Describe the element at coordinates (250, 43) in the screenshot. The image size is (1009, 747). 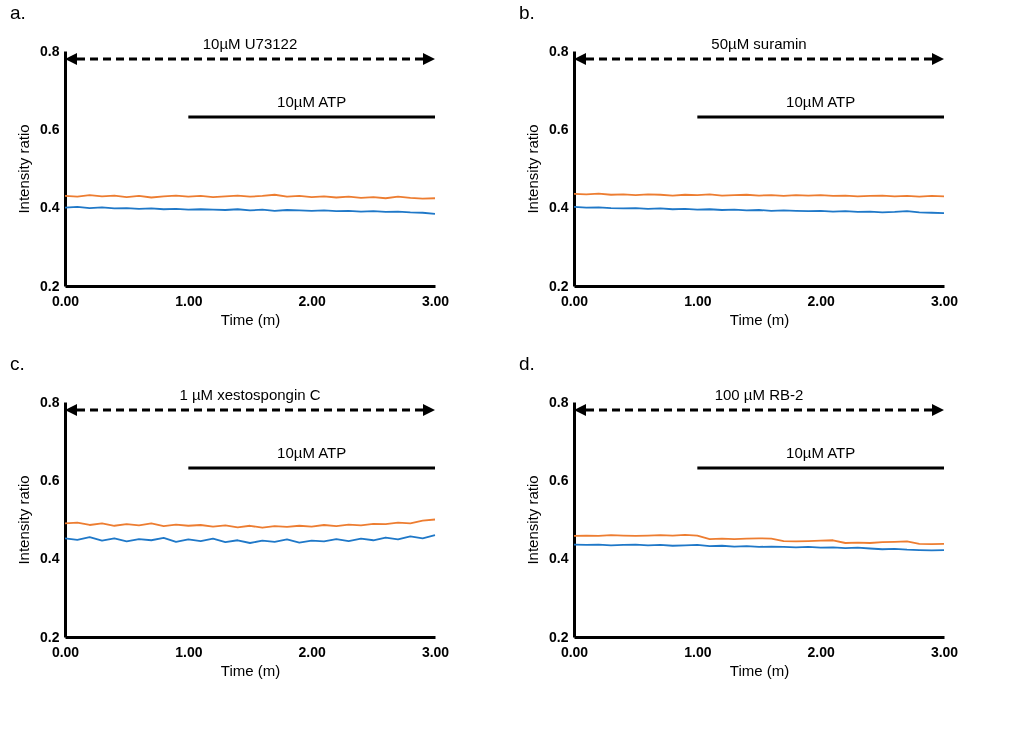
I see `annotation: 10µM U73122` at that location.